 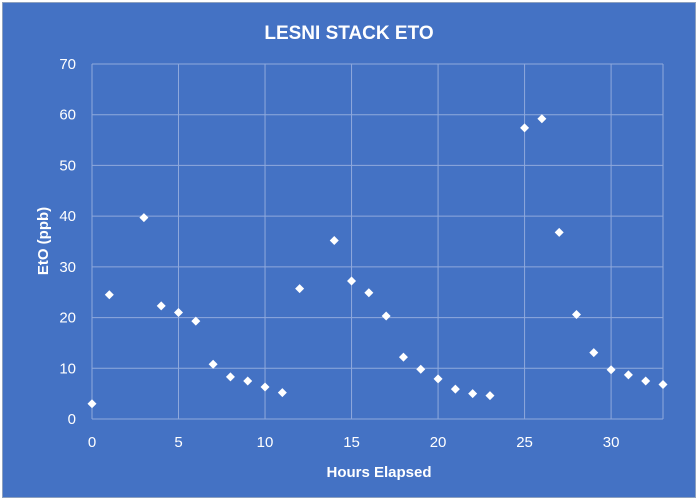 I want to click on x-axis-title: Hours Elapsed, so click(x=378, y=472).